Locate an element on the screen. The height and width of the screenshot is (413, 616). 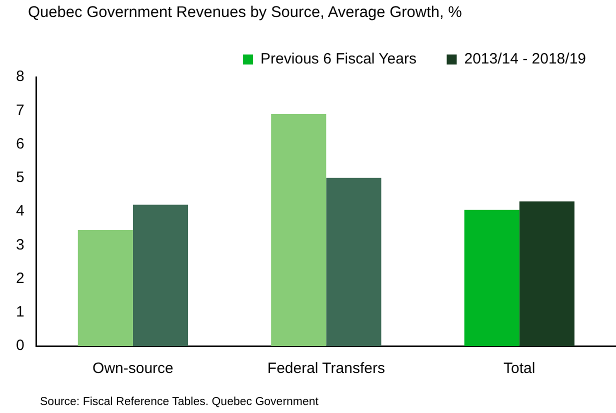
y-tick-label: 1 is located at coordinates (20, 312).